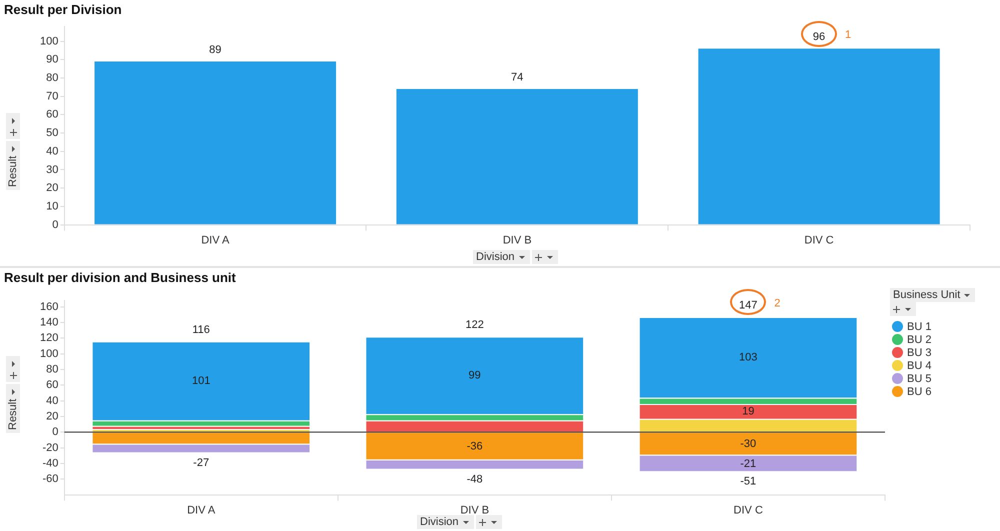 The height and width of the screenshot is (531, 1000). Describe the element at coordinates (748, 306) in the screenshot. I see `annotation: 147` at that location.